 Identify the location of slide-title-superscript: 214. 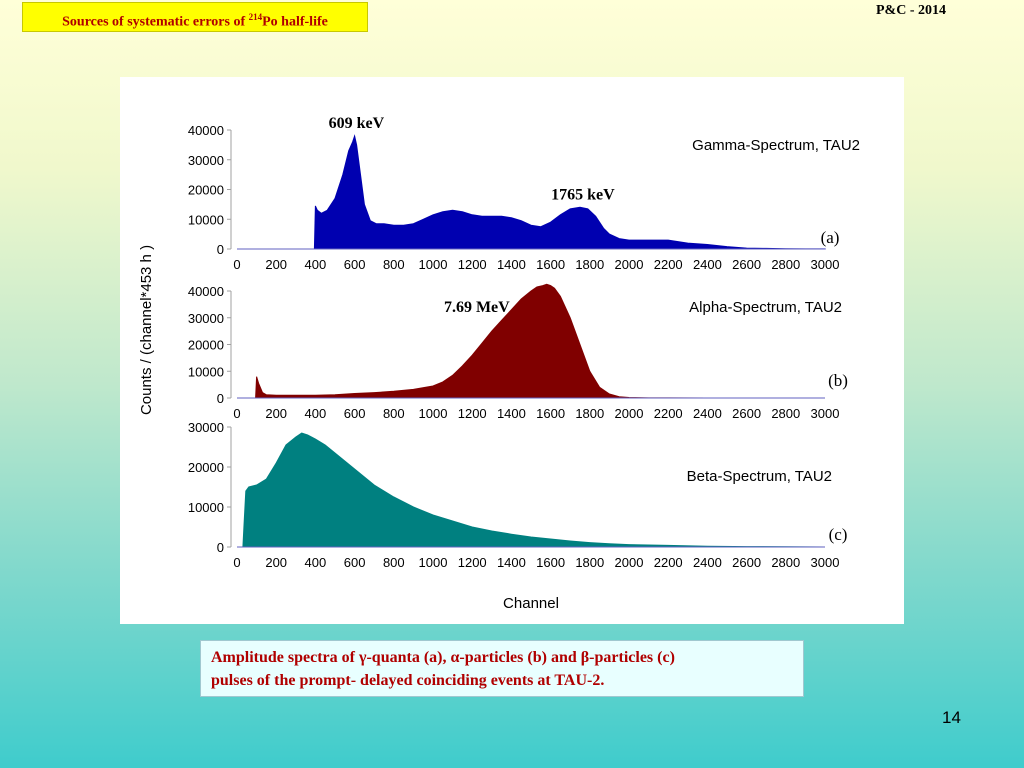
(255, 17).